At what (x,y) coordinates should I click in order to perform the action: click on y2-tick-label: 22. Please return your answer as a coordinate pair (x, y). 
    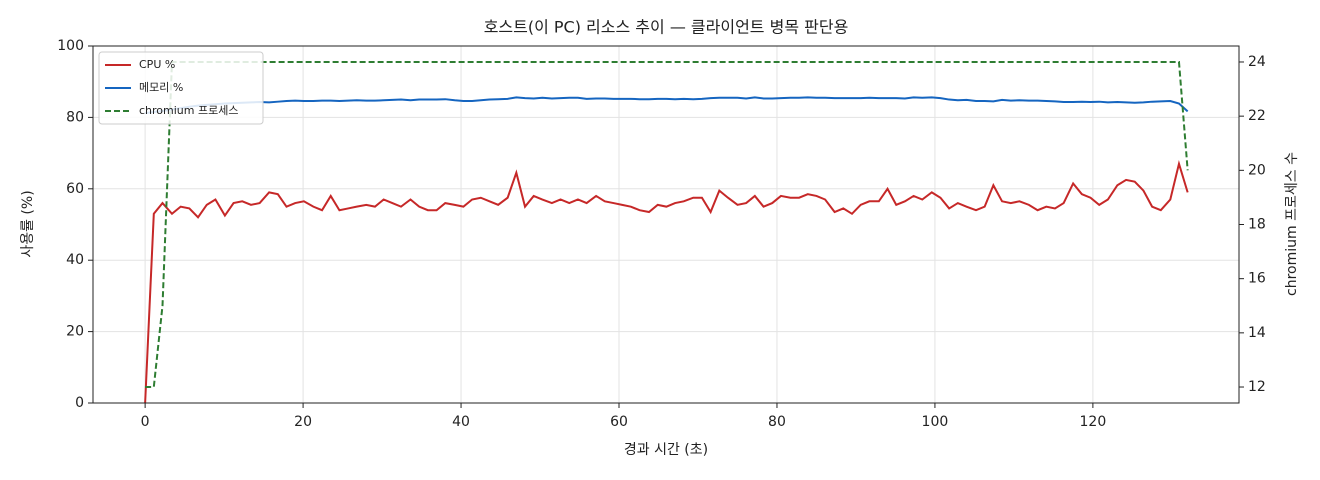
    Looking at the image, I should click on (1257, 116).